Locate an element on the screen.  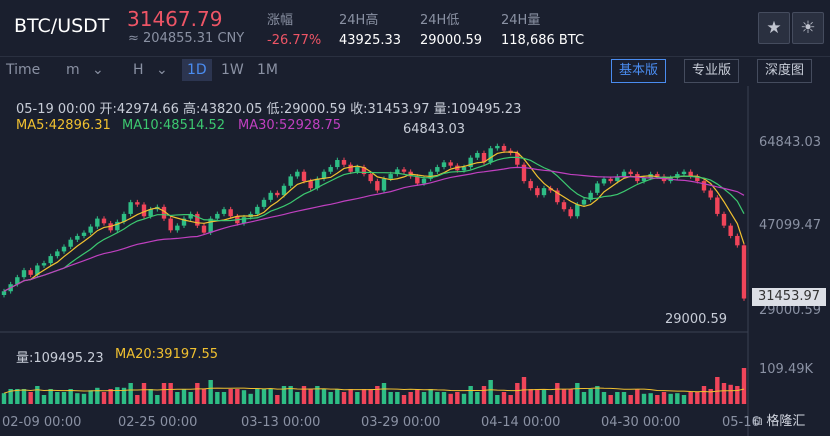
interval-time: Time is located at coordinates (23, 70).